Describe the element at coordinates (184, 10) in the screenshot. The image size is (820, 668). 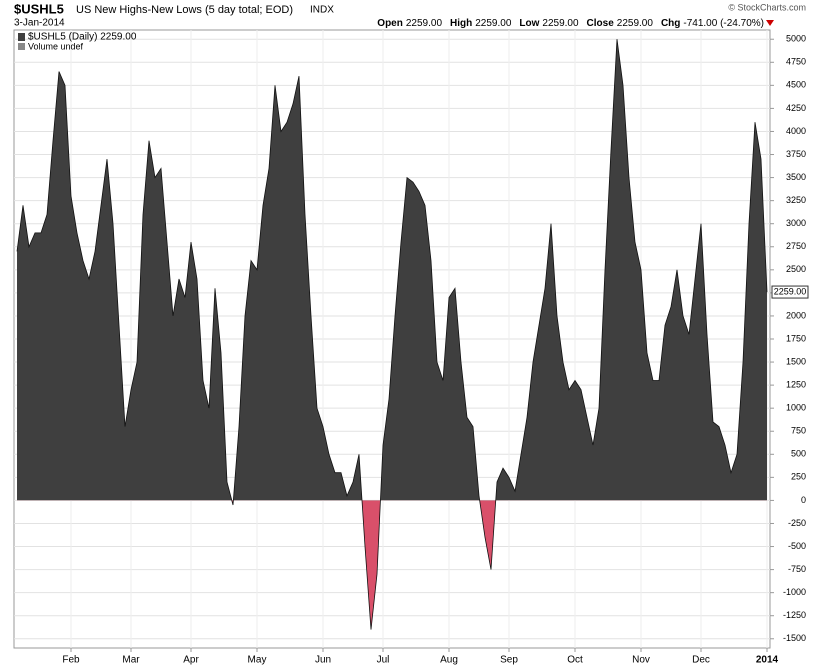
I see `description: US New Highs-New Lows (5 day total; EOD)` at that location.